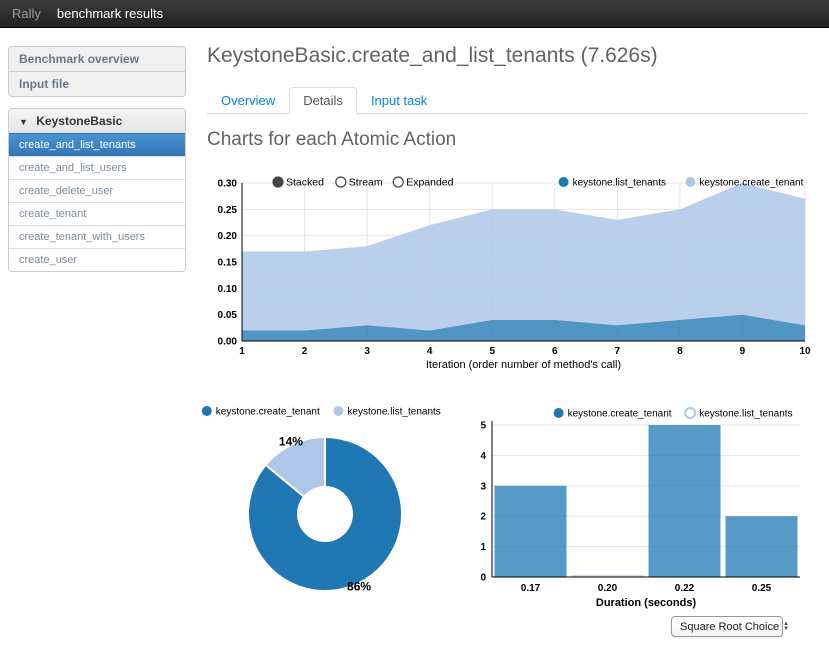 This screenshot has width=829, height=659. Describe the element at coordinates (414, 14) in the screenshot. I see `top-navbar: Rally benchmark results` at that location.